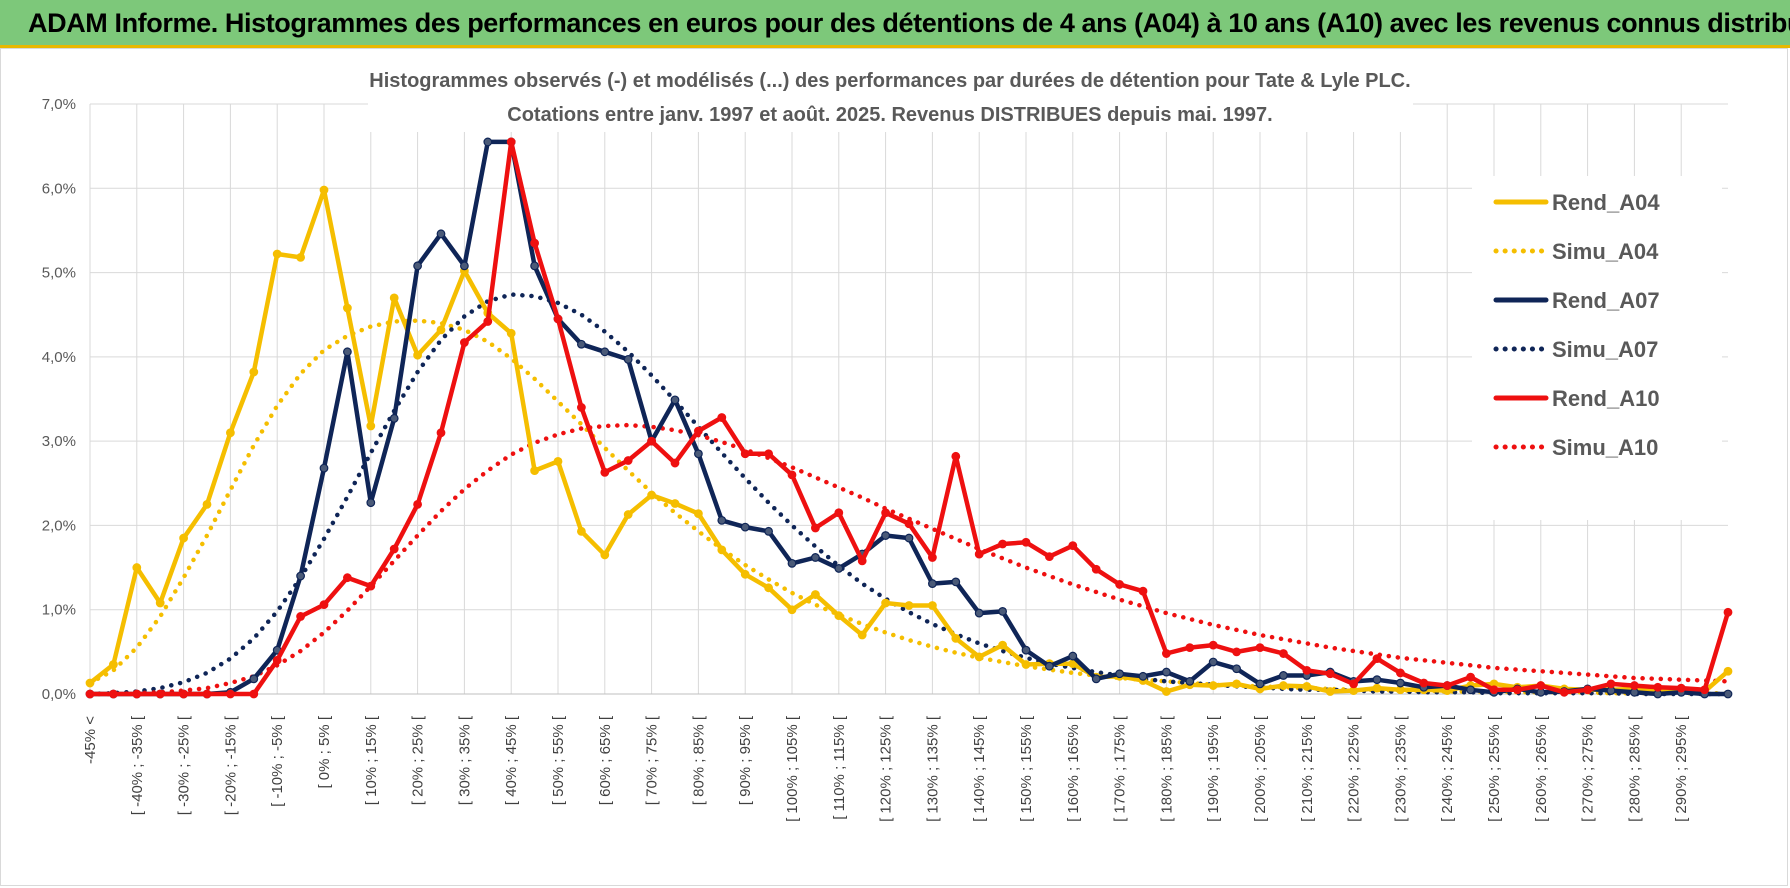 This screenshot has height=888, width=1790. Describe the element at coordinates (1606, 202) in the screenshot. I see `legend-label: Rend_A04` at that location.